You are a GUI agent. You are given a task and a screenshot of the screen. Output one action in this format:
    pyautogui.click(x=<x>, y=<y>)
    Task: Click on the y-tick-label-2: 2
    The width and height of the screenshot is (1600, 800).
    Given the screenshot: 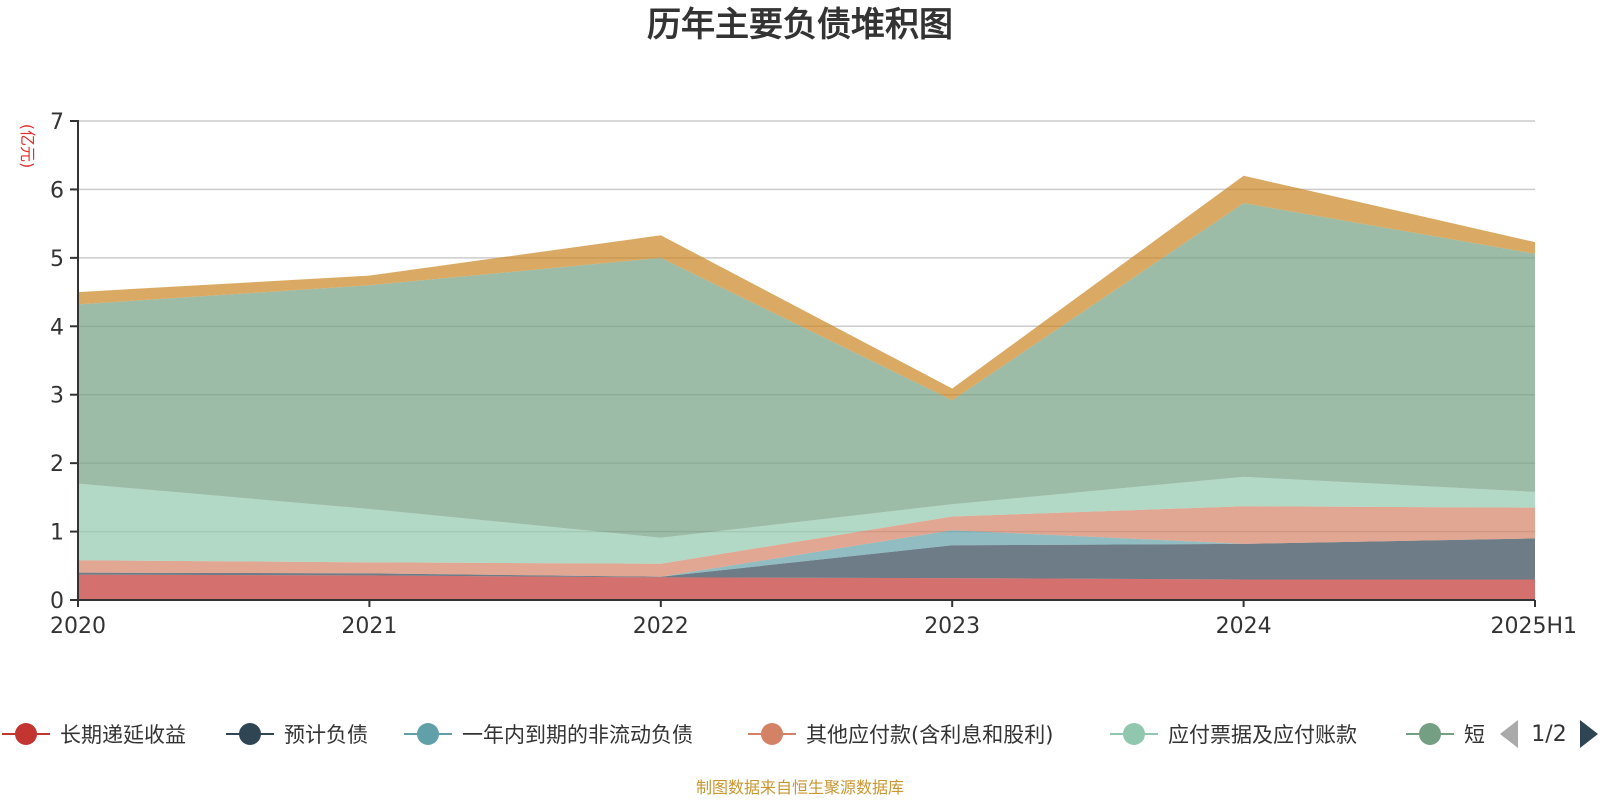 What is the action you would take?
    pyautogui.click(x=57, y=464)
    